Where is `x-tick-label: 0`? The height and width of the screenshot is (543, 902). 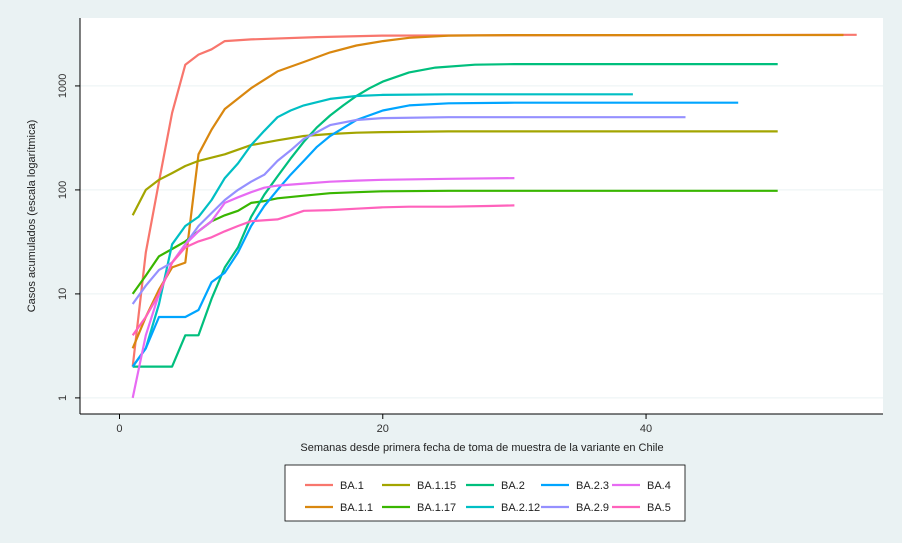 x-tick-label: 0 is located at coordinates (119, 429).